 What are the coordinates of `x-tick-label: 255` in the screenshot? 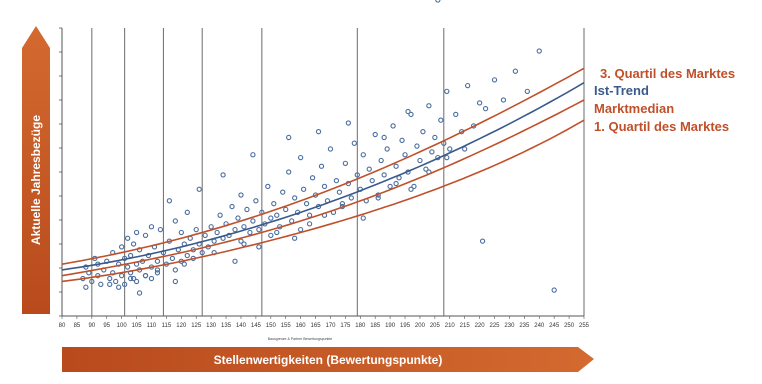 It's located at (584, 326).